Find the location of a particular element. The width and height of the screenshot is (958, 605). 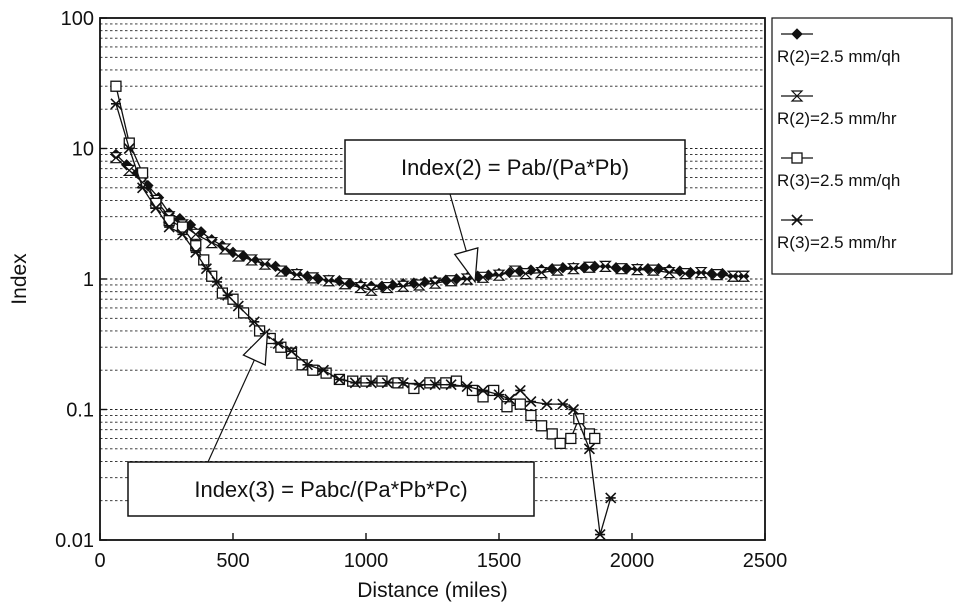

legend-label: R(2)=2.5 mm/hr is located at coordinates (837, 118).